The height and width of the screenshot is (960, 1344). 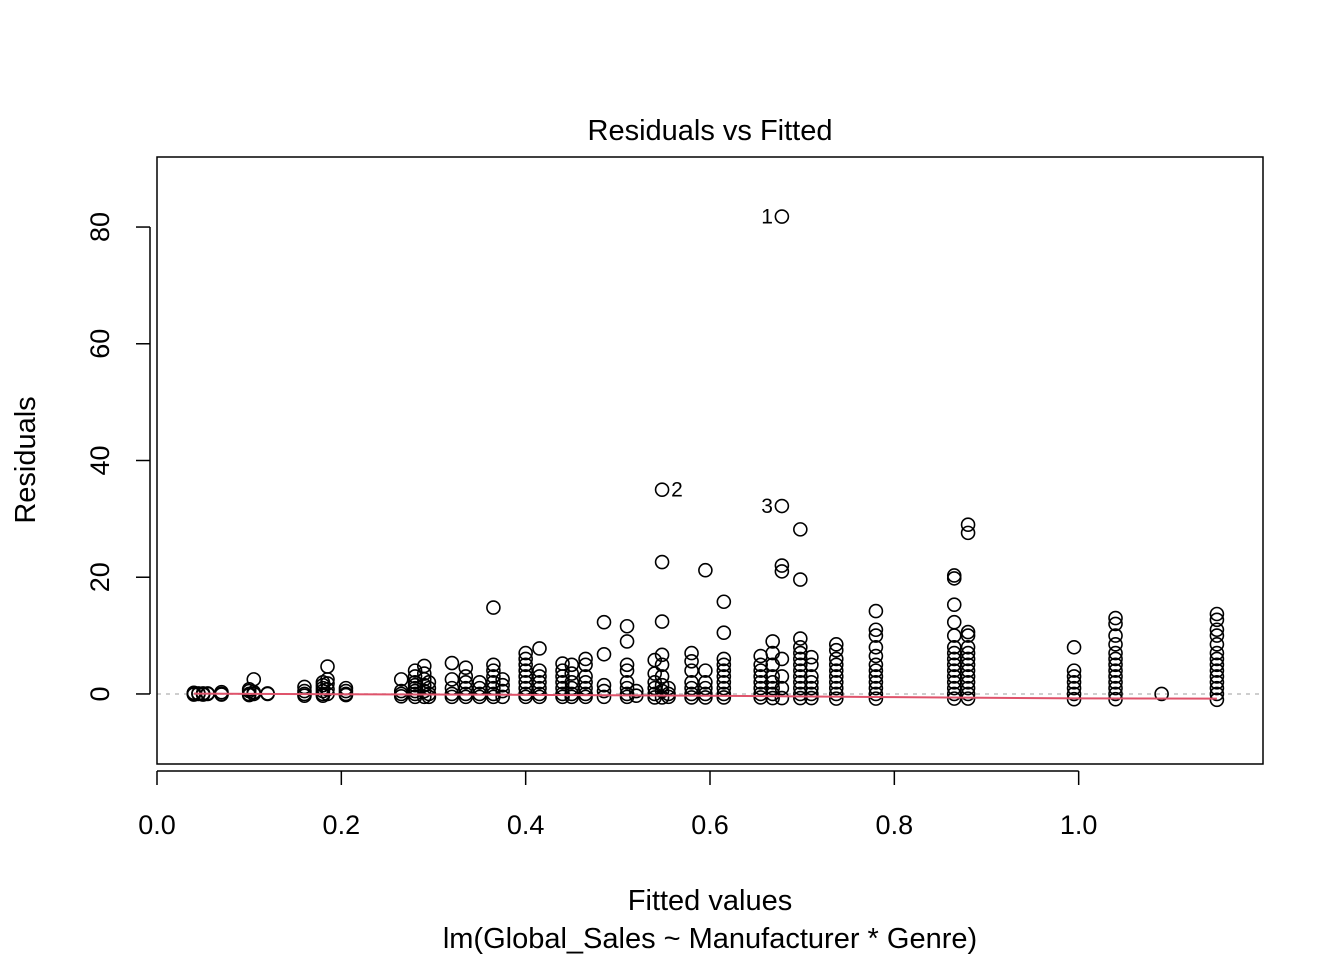 I want to click on smooth-trend-line, so click(x=705, y=696).